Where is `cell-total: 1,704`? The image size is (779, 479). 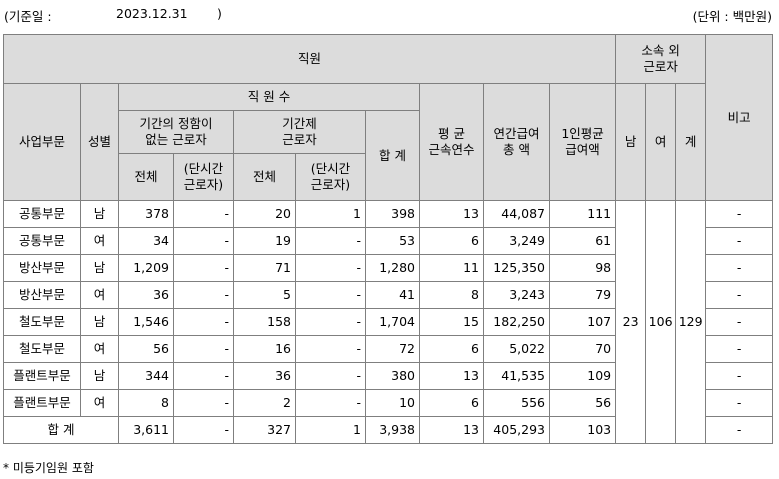
cell-total: 1,704 is located at coordinates (392, 322).